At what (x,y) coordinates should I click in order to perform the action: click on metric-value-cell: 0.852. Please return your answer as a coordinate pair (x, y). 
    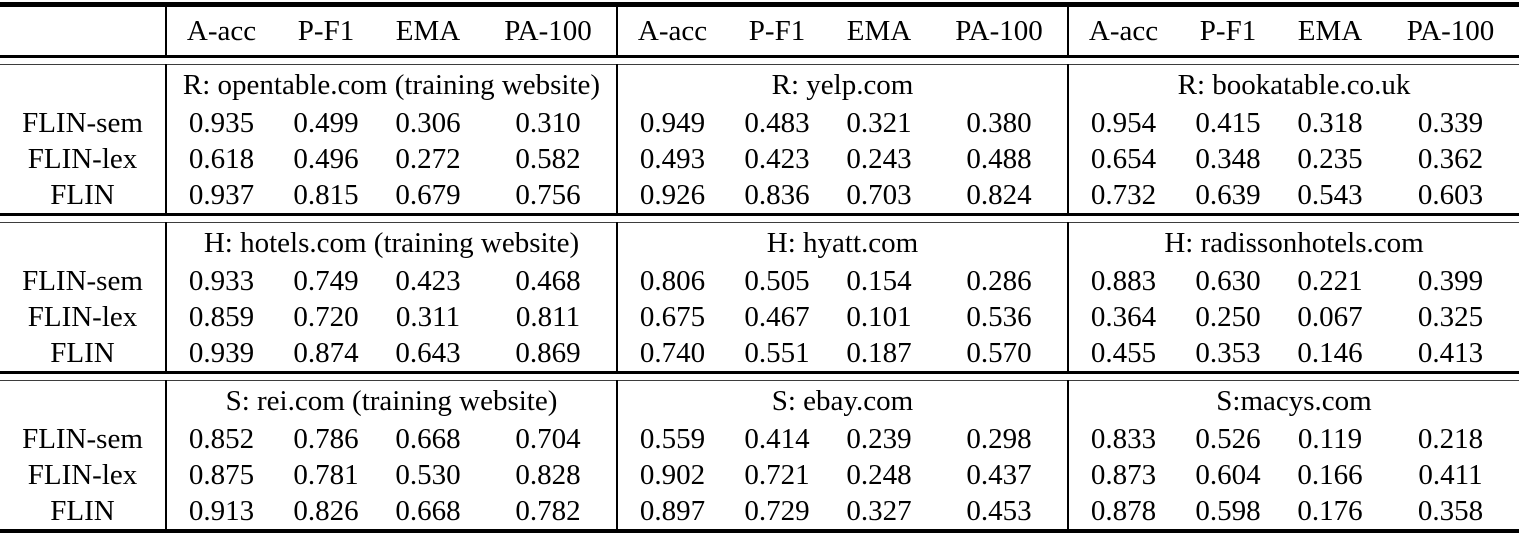
    Looking at the image, I should click on (220, 439).